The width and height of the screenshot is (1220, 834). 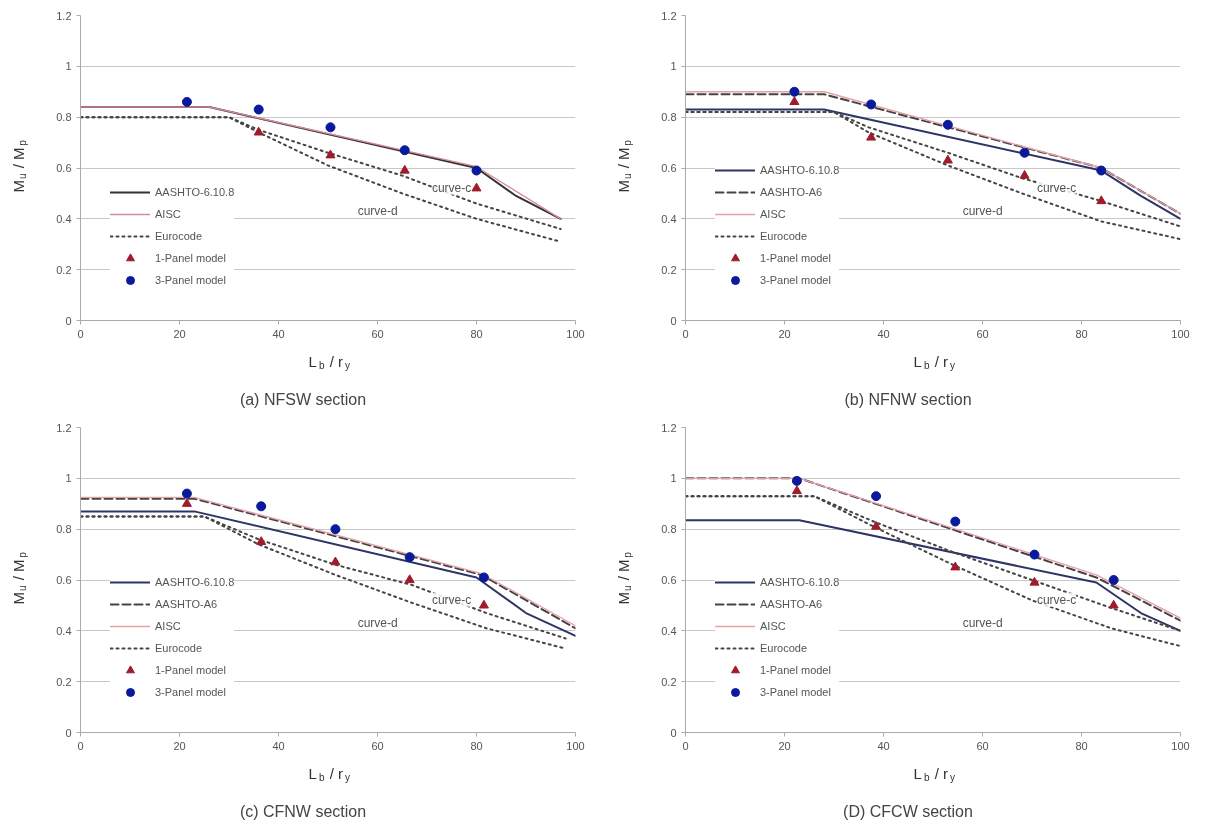 I want to click on text: (D) CFCW section, so click(x=908, y=811).